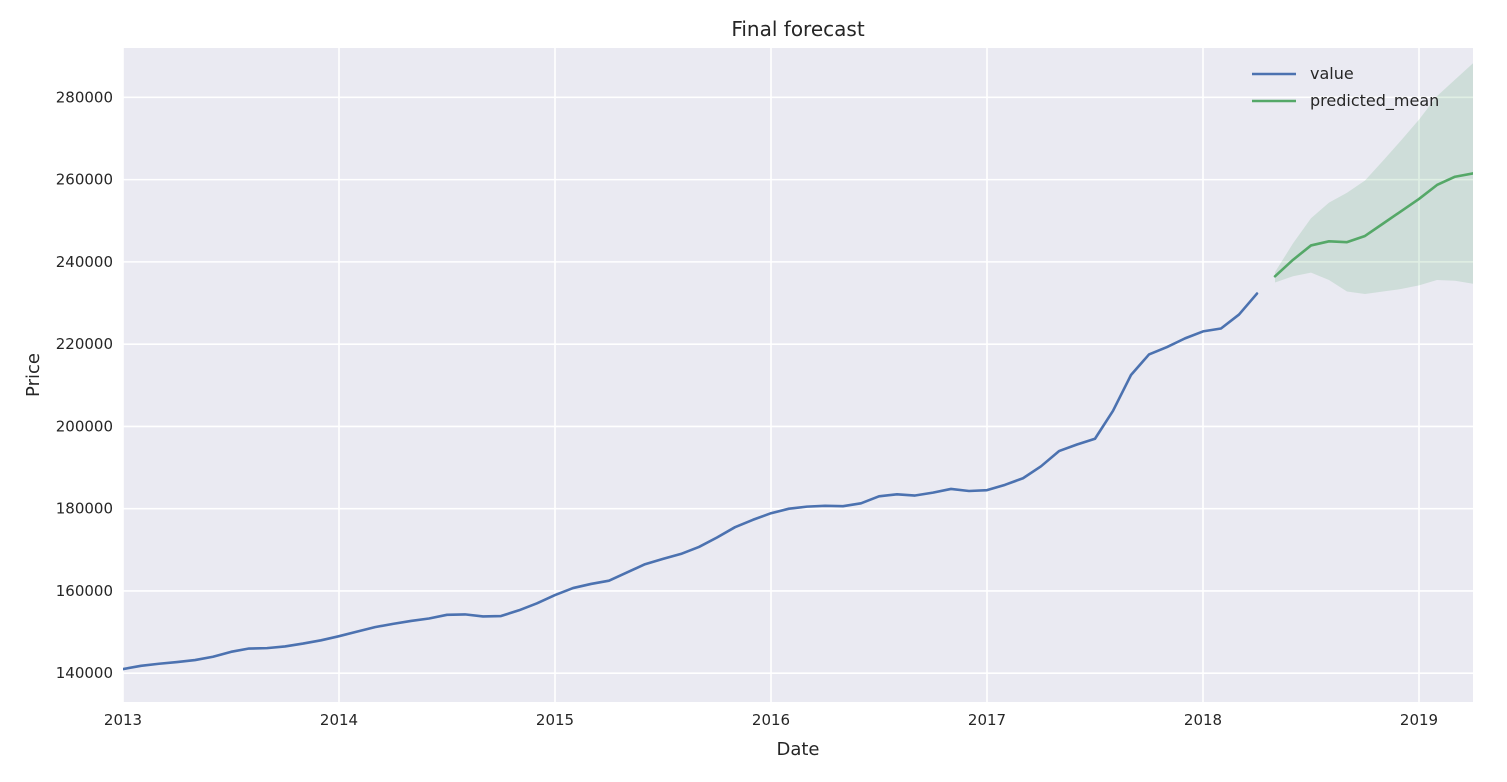 This screenshot has width=1507, height=782. I want to click on y-tick-label: 200000, so click(84, 426).